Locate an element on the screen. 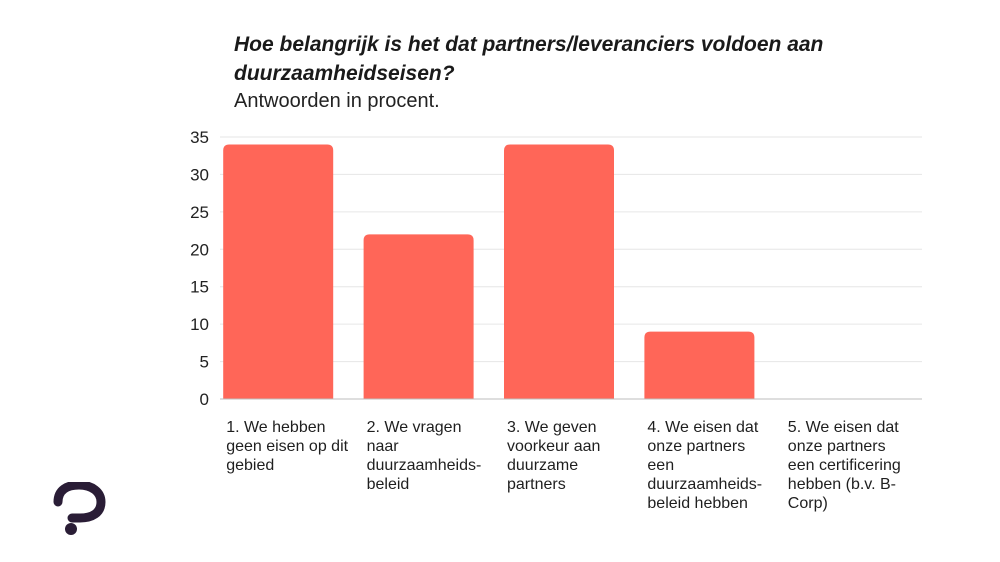  y-tick-label: 0 is located at coordinates (204, 399).